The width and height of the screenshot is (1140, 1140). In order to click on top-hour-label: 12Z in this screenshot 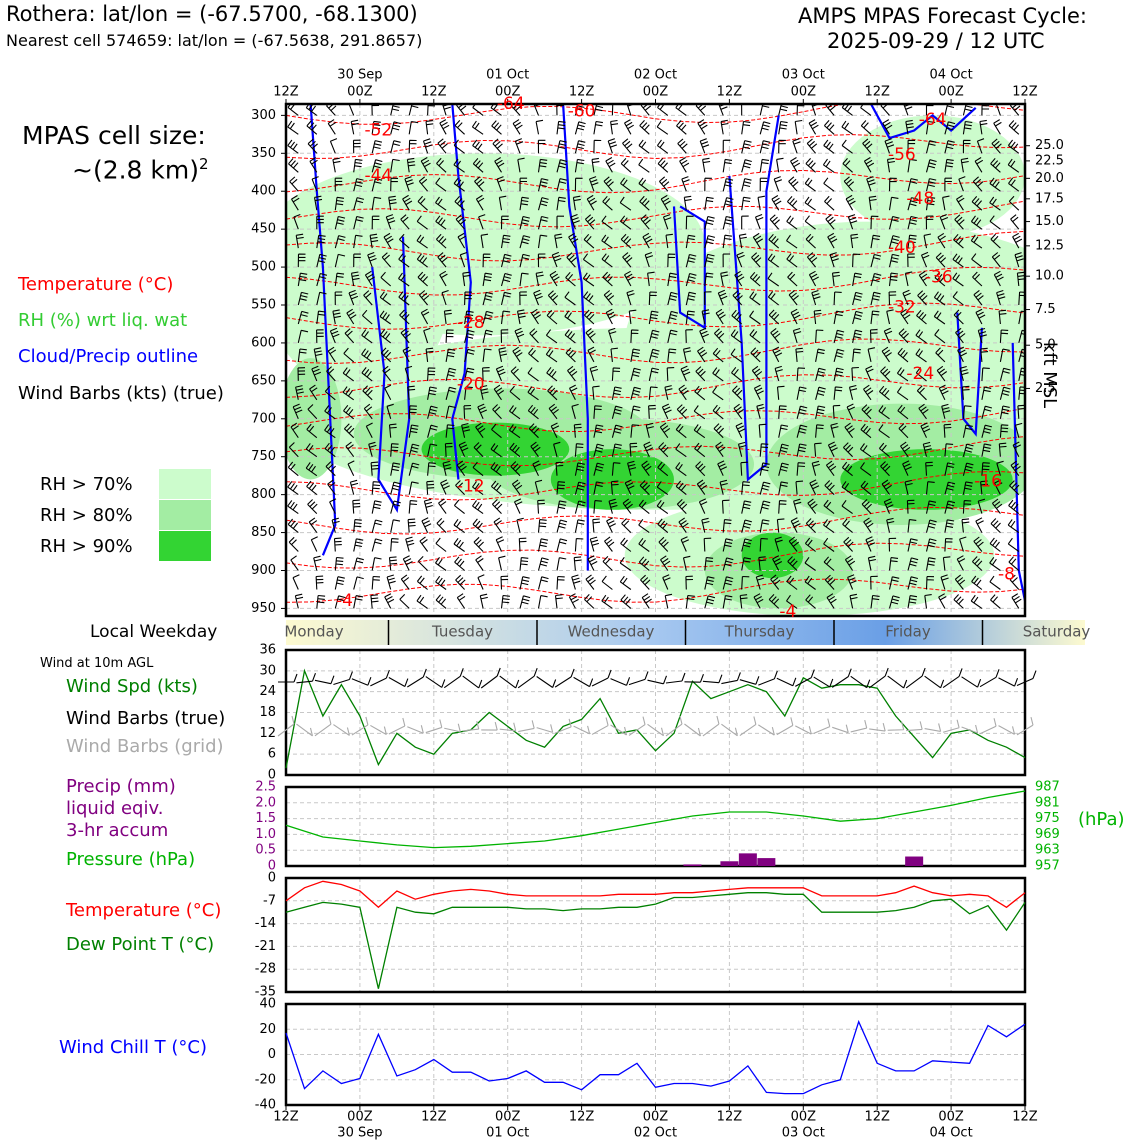, I will do `click(877, 92)`.